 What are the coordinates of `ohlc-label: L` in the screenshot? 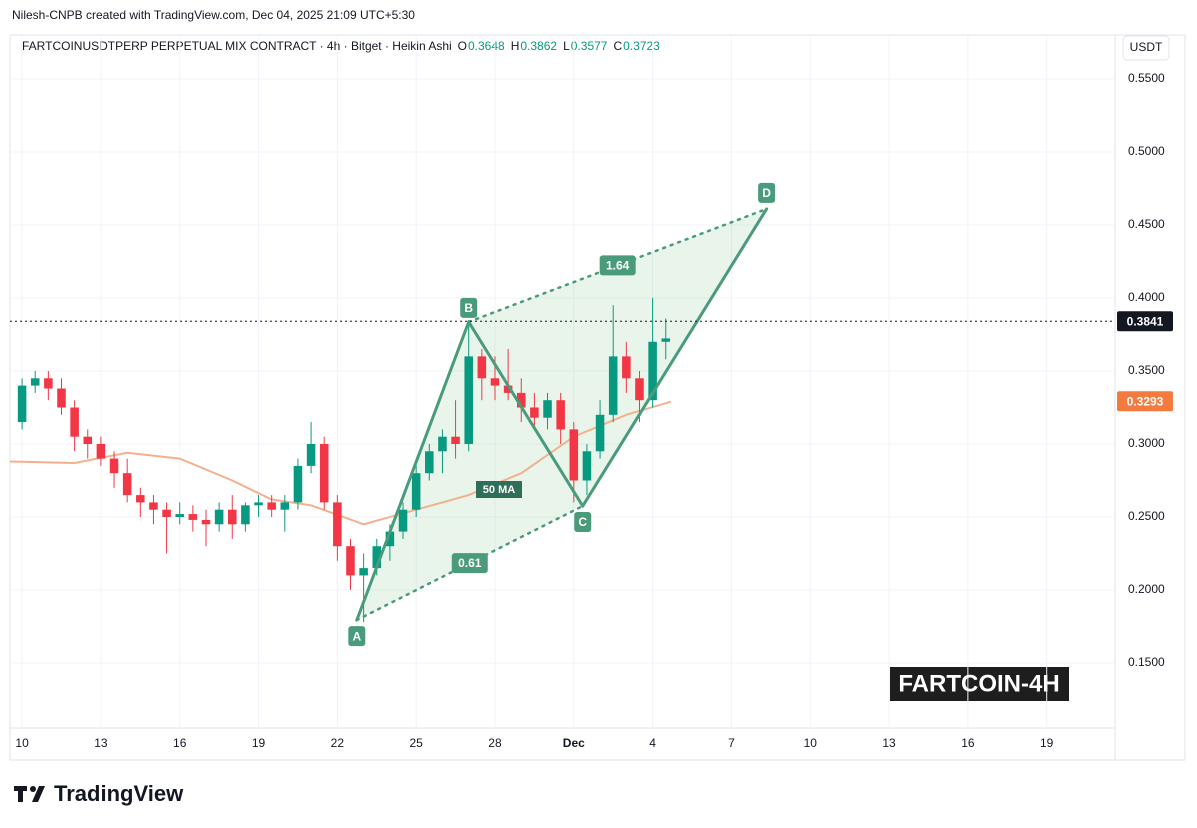 It's located at (566, 46).